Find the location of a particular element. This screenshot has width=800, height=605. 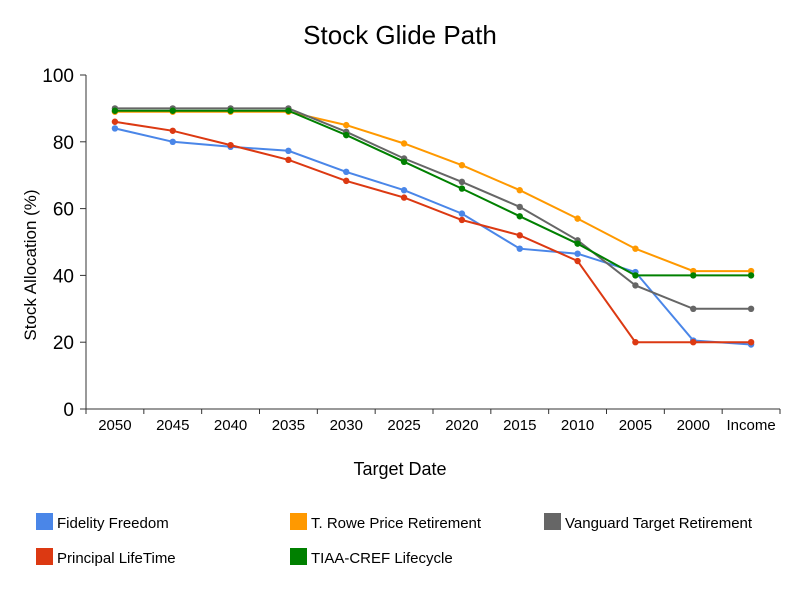

x-tick-label: Income is located at coordinates (750, 425).